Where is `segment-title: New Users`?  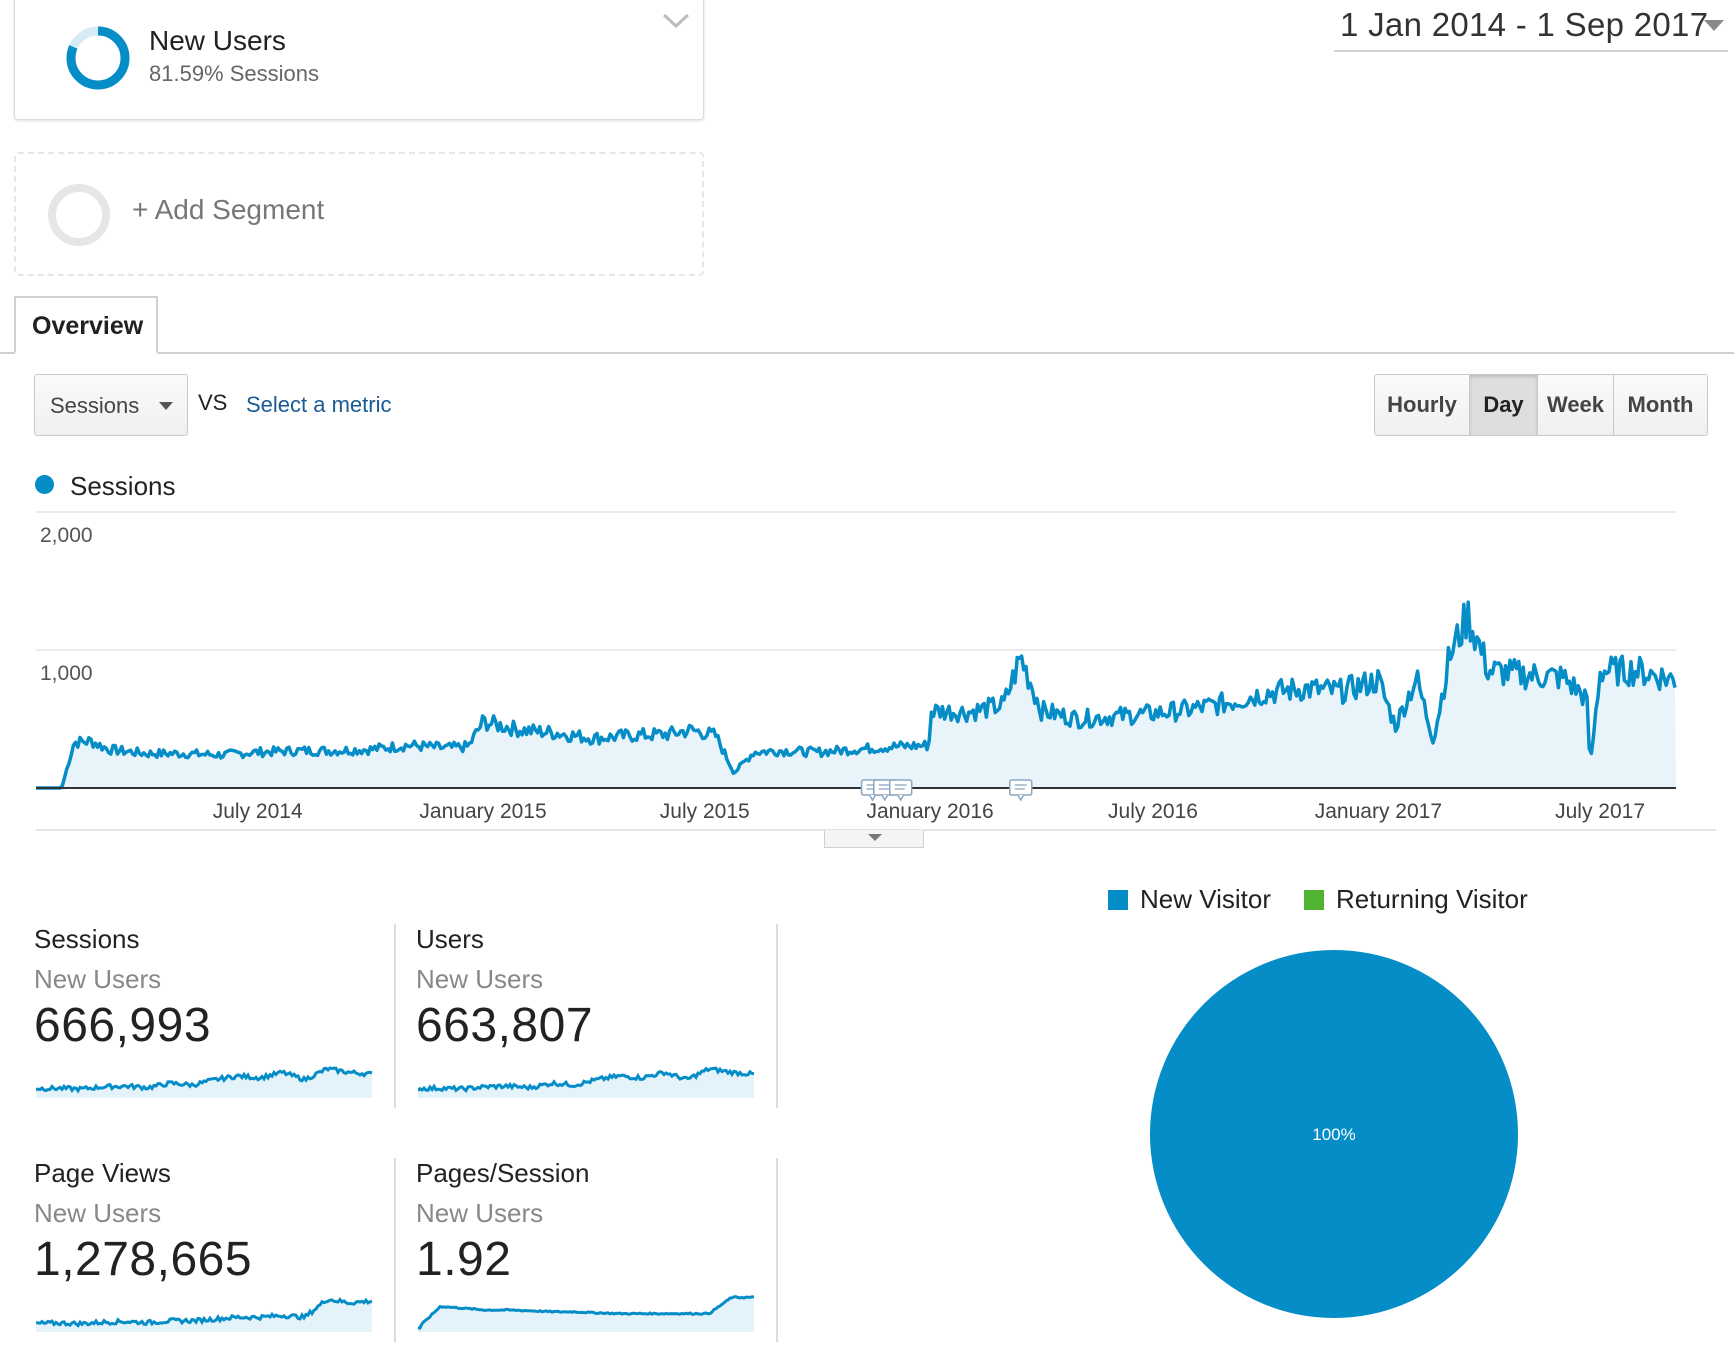 segment-title: New Users is located at coordinates (217, 40).